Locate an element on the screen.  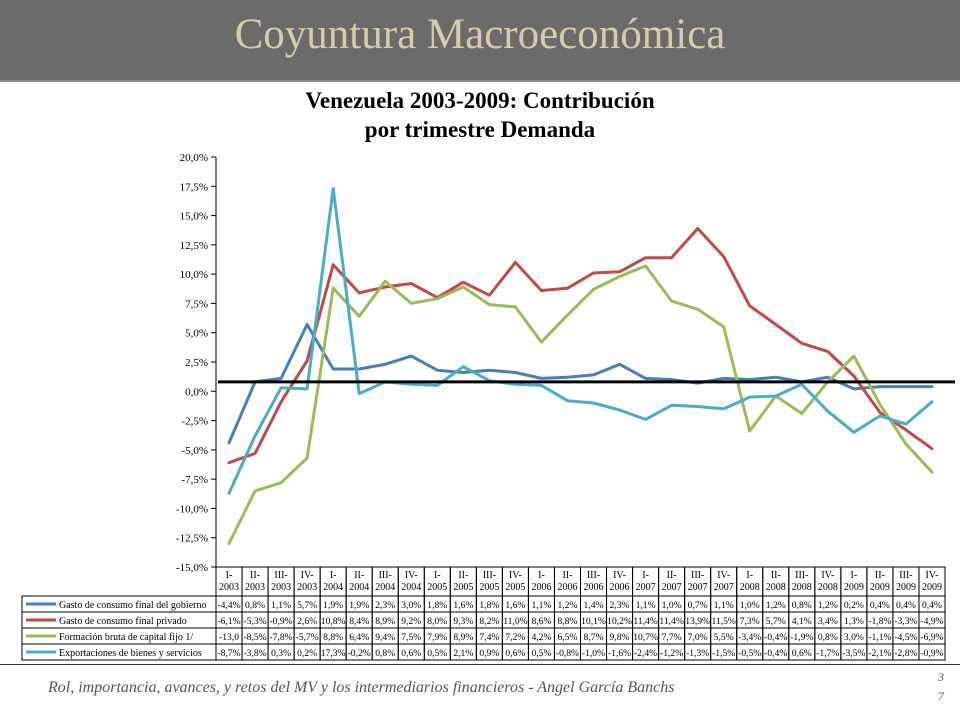
value-label: 0,8% is located at coordinates (828, 637).